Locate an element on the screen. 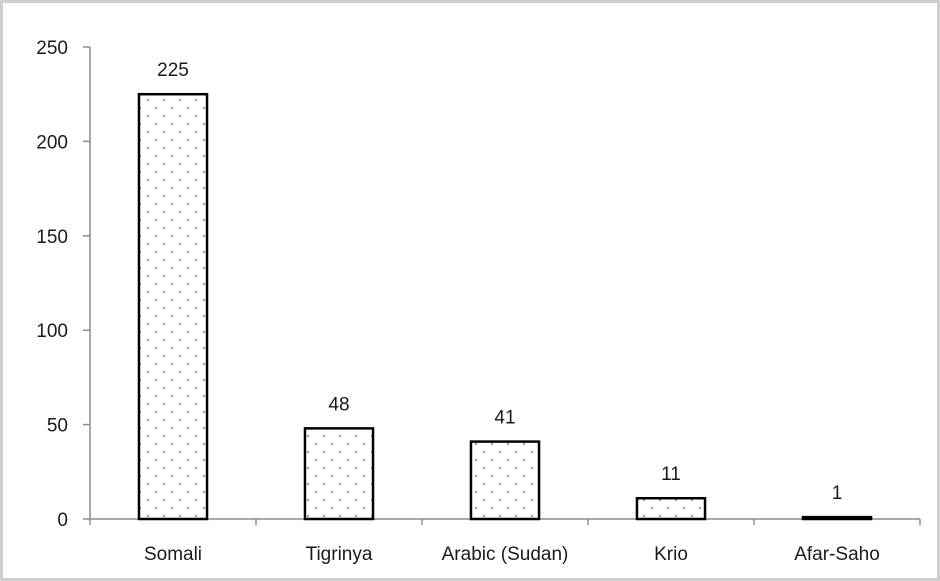  bar-krio is located at coordinates (671, 508).